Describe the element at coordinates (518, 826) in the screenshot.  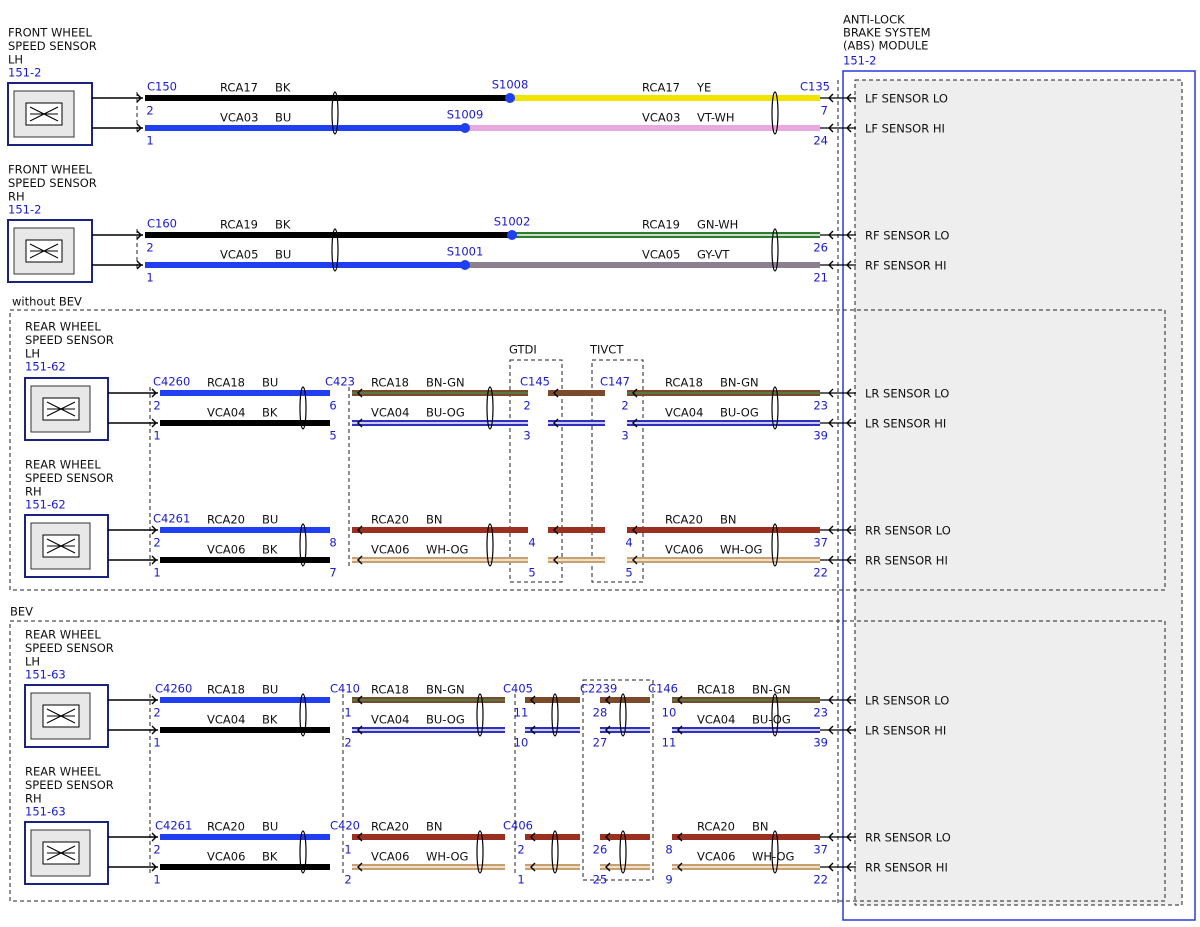
I see `connector-name: C406` at that location.